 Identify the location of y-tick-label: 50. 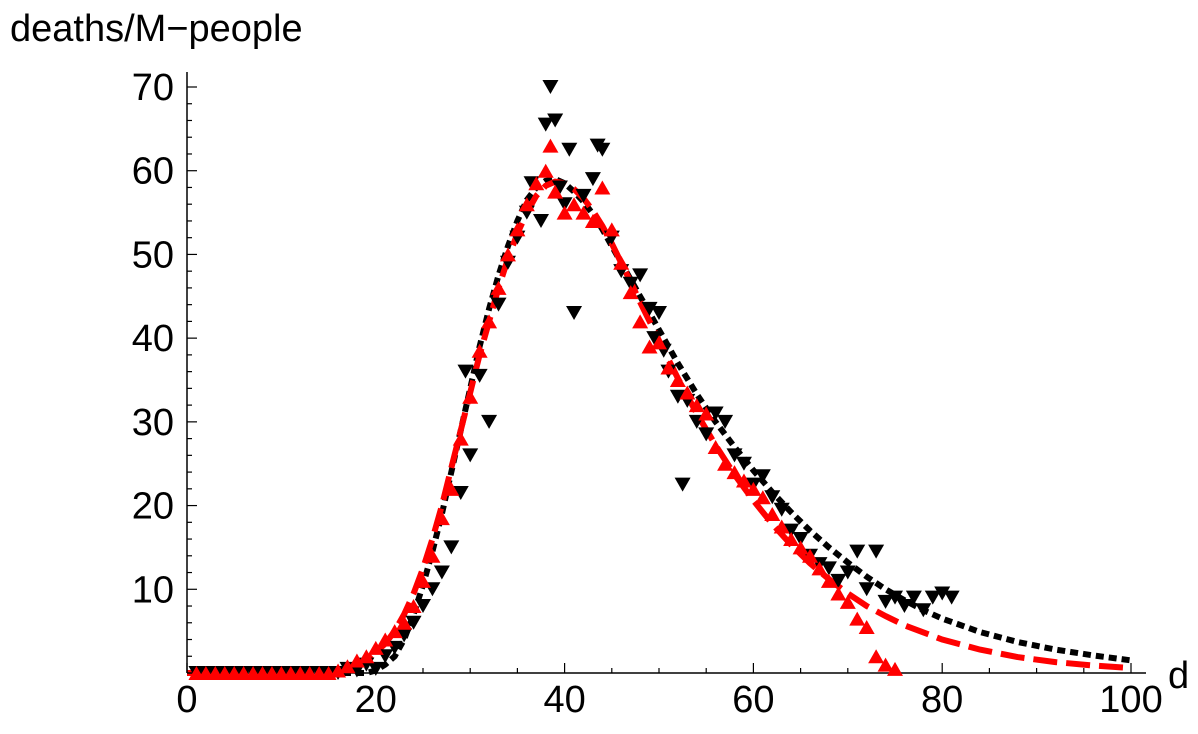
(153, 255).